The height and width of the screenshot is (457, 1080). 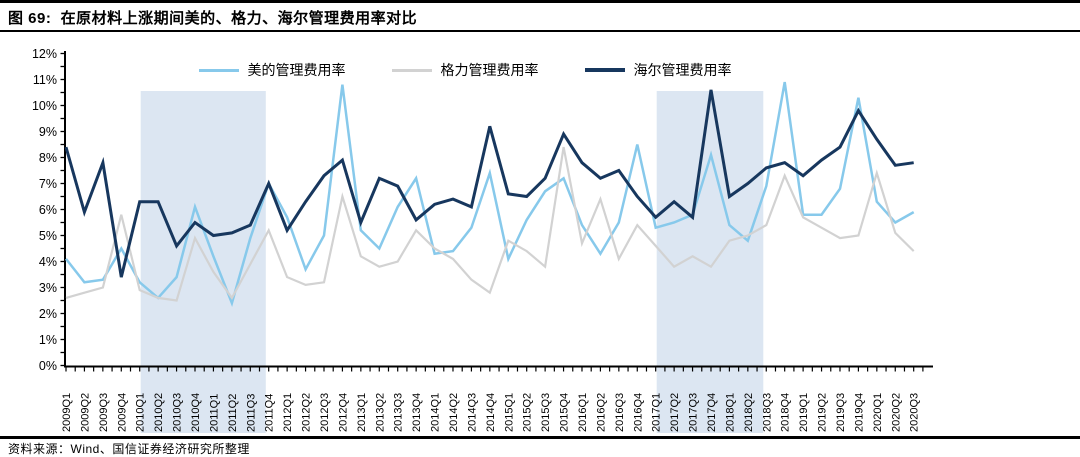 I want to click on y-tick-label: 4%, so click(x=48, y=262).